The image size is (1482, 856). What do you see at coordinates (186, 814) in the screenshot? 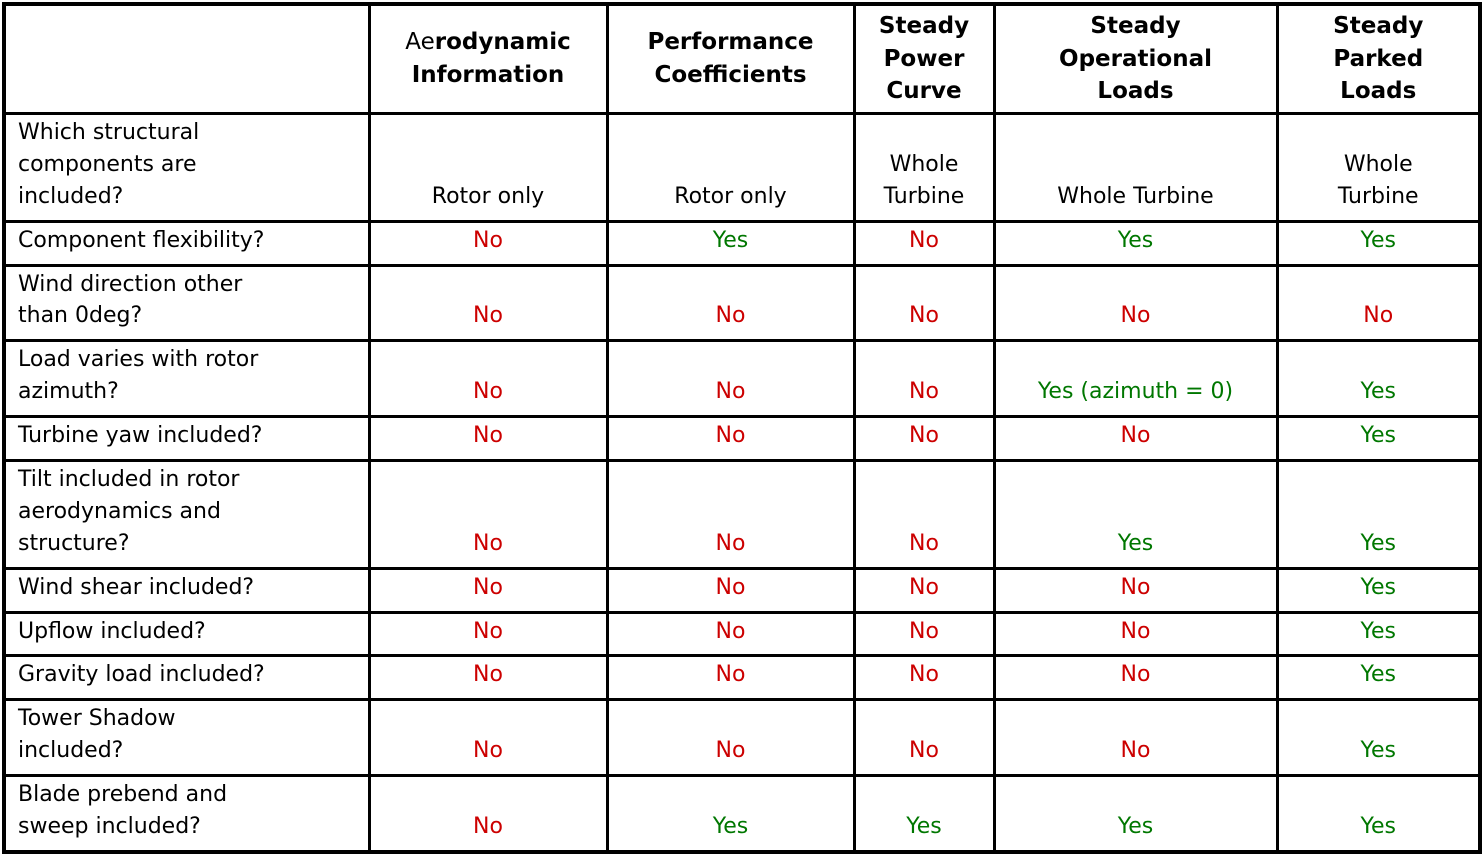
I see `row-label: Blade prebend and sweep included?` at bounding box center [186, 814].